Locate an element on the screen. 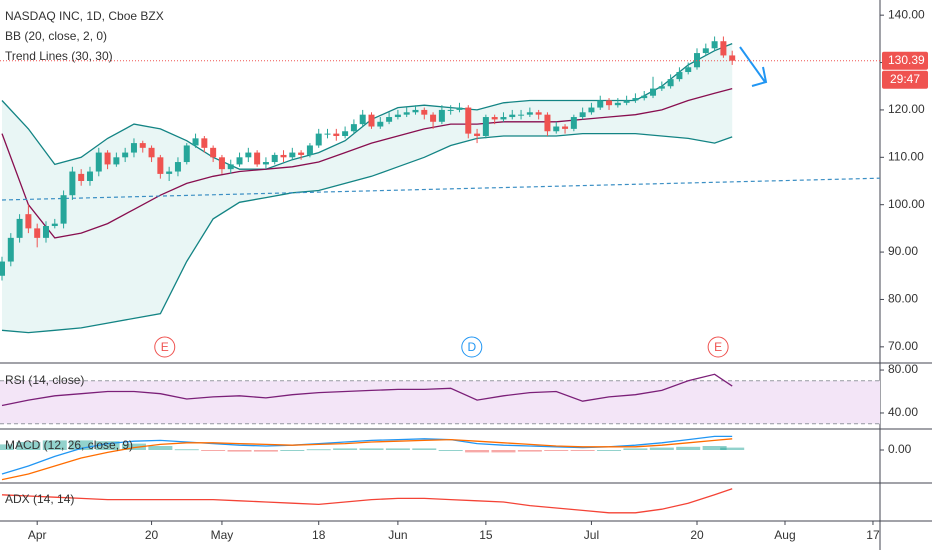  countdown-label: 29:47 is located at coordinates (905, 79).